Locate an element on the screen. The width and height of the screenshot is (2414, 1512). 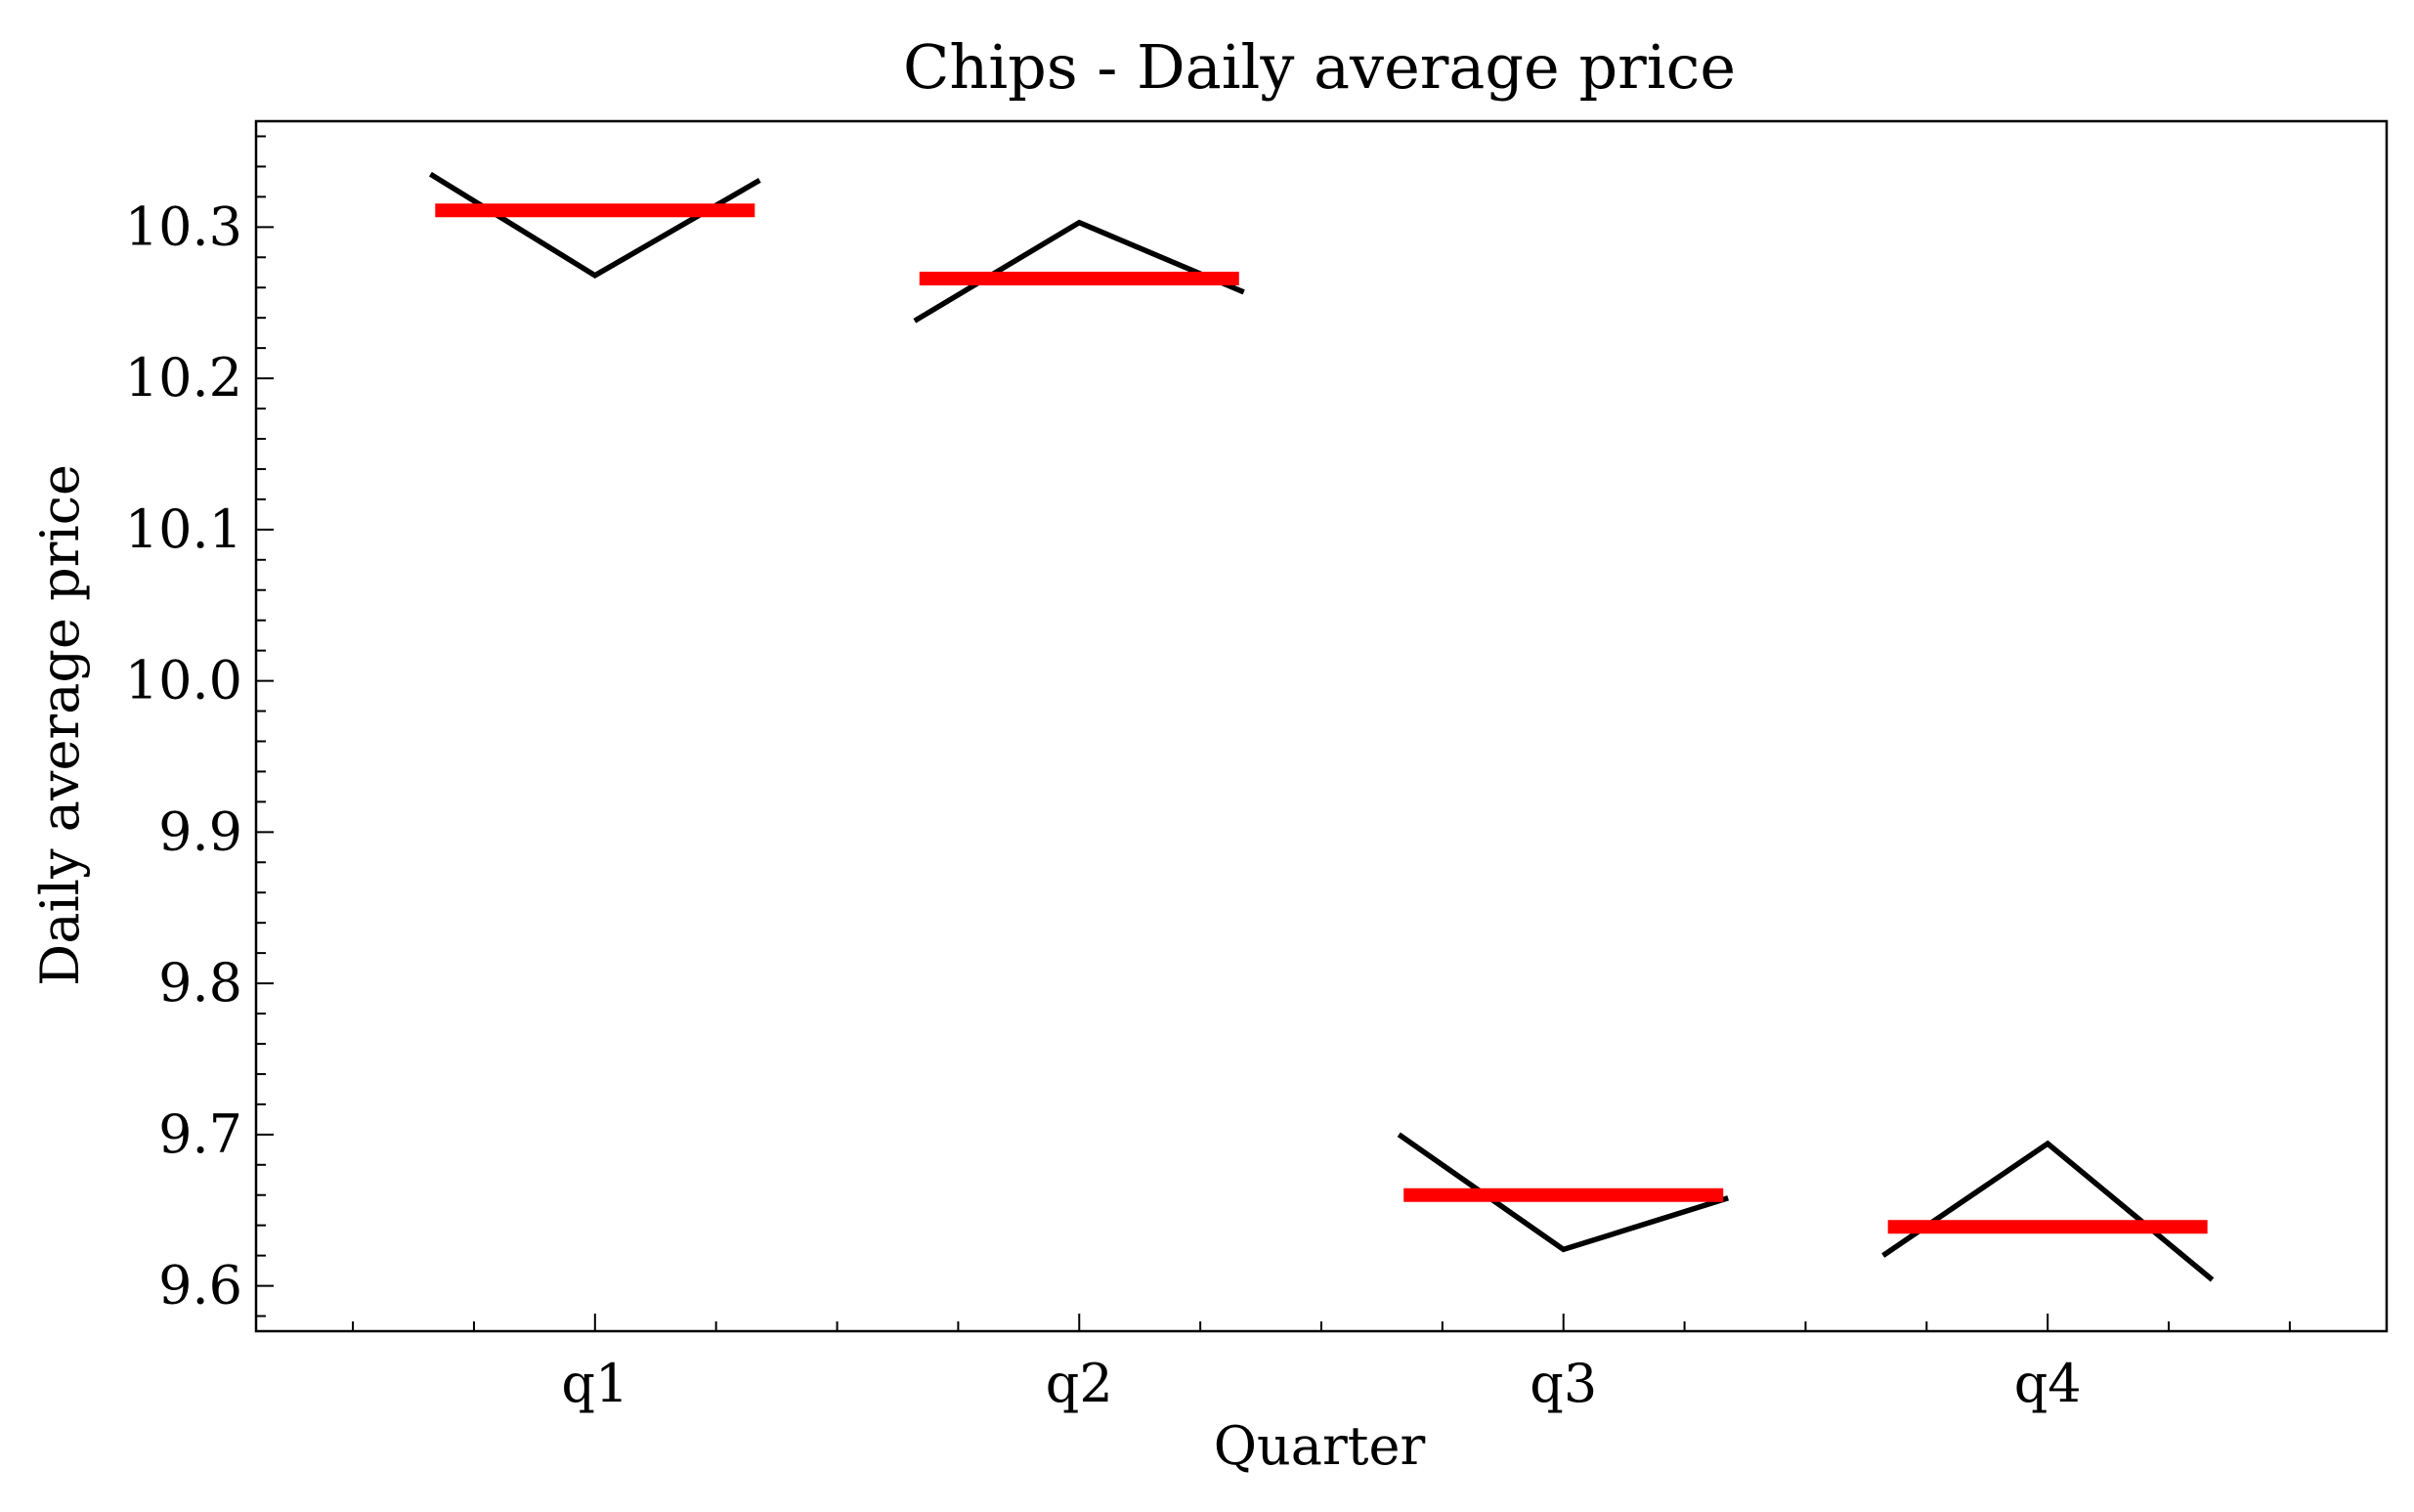
y-tick-label: 10.3 is located at coordinates (183, 226).